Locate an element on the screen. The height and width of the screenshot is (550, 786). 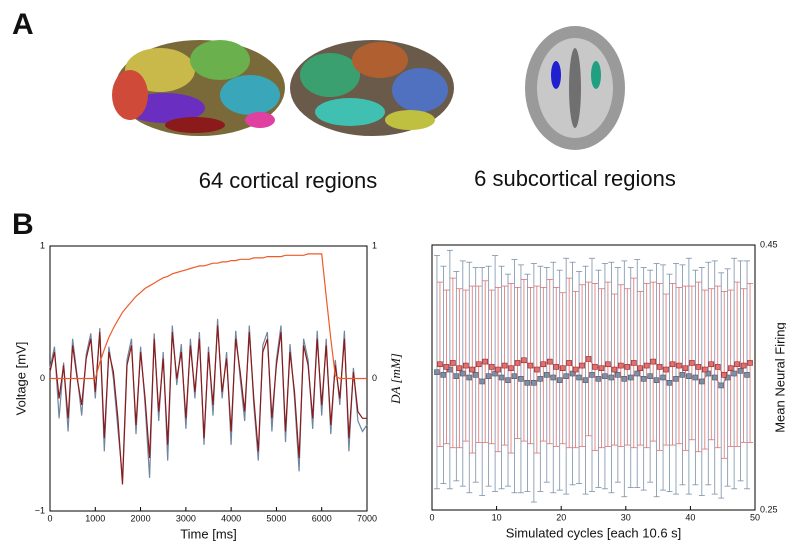
caption: 64 cortical regions is located at coordinates (288, 180).